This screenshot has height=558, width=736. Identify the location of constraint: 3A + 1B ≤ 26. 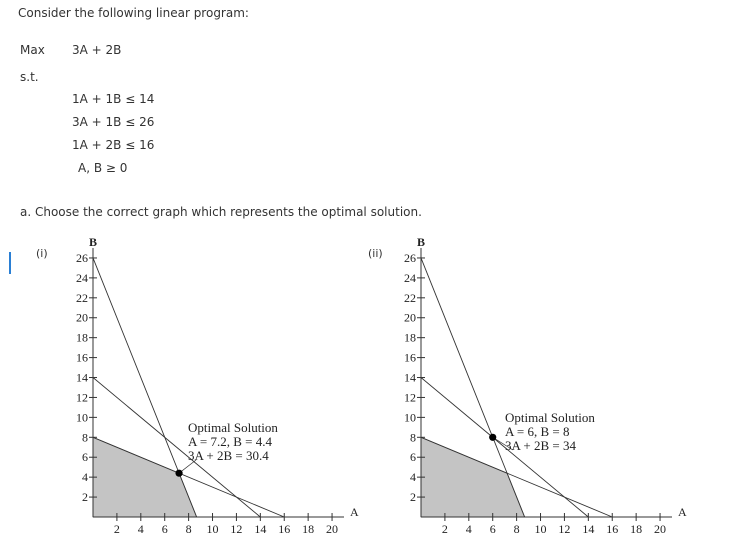
(113, 122).